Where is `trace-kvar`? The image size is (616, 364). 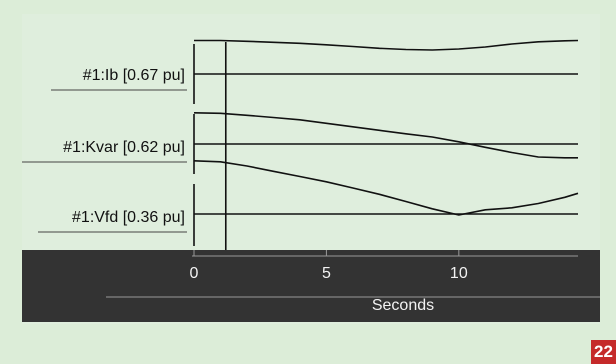 trace-kvar is located at coordinates (385, 135).